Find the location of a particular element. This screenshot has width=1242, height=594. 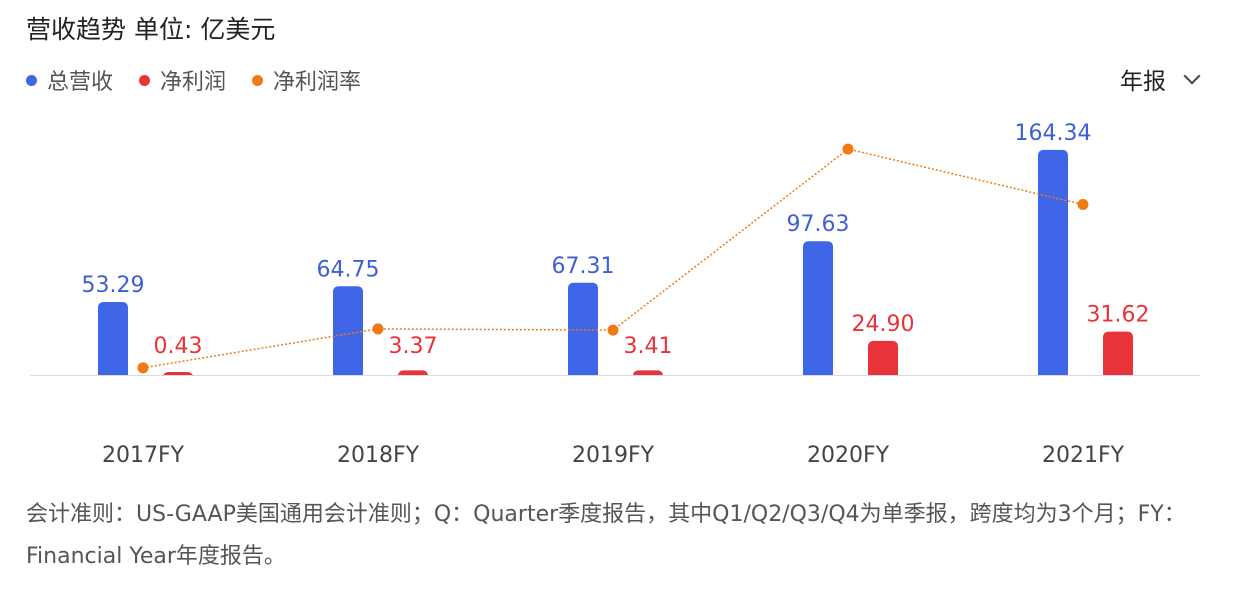

legend-item-revenue: 总营收 is located at coordinates (69, 80).